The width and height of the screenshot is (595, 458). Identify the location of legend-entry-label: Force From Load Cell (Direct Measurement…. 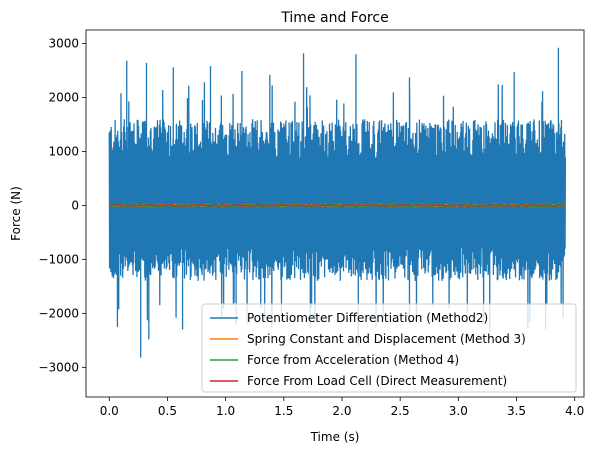
(377, 381).